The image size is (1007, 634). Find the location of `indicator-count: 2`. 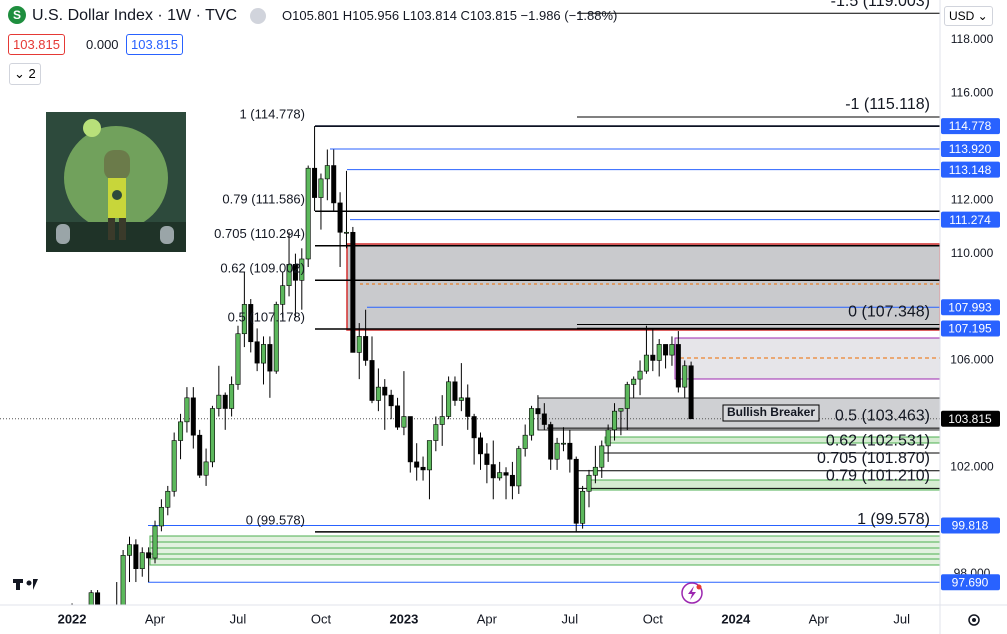

indicator-count: 2 is located at coordinates (32, 73).